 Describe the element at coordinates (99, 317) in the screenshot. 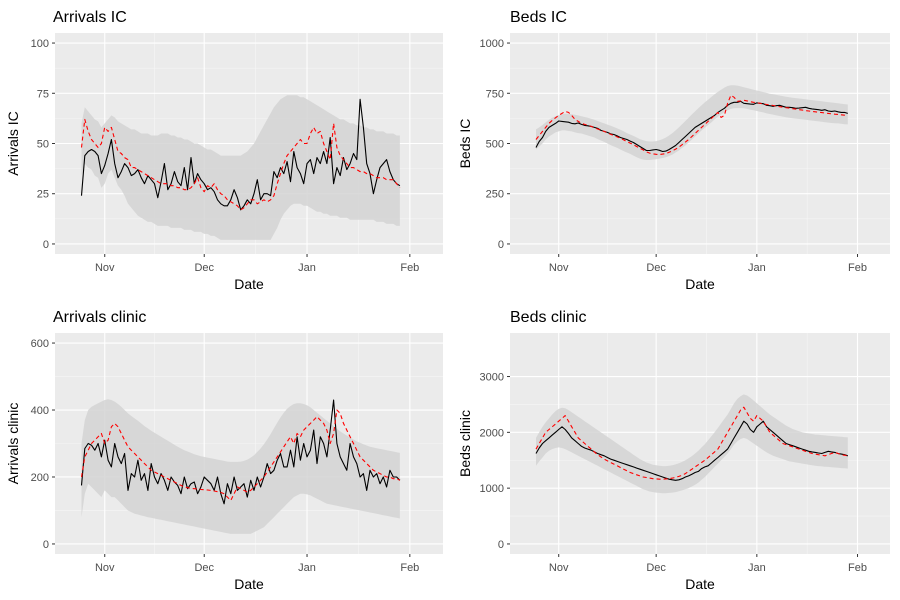

I see `chart-title: Arrivals clinic` at that location.